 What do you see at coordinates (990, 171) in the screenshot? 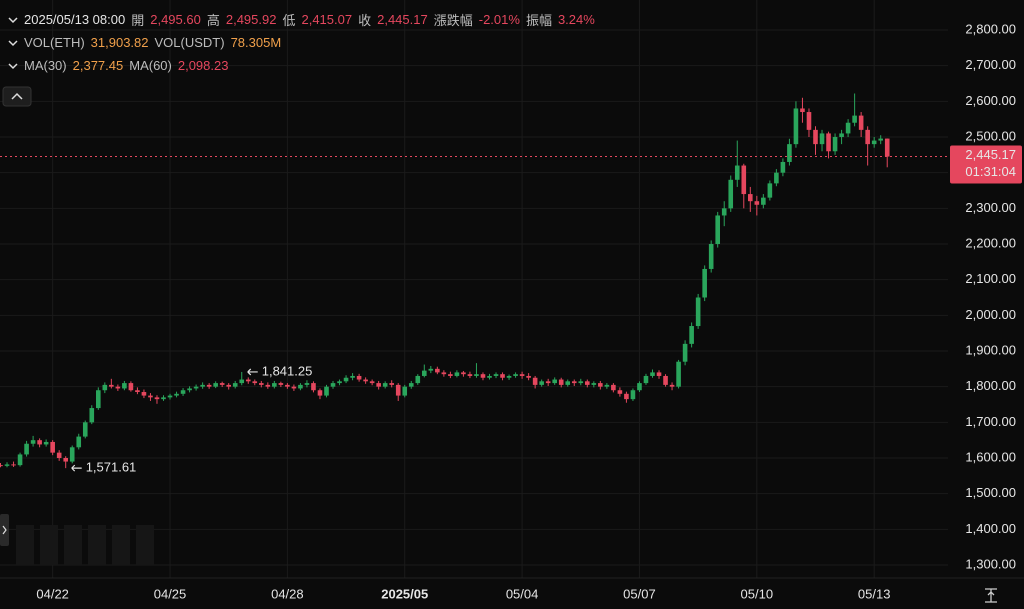
I see `countdown: 01:31:04` at bounding box center [990, 171].